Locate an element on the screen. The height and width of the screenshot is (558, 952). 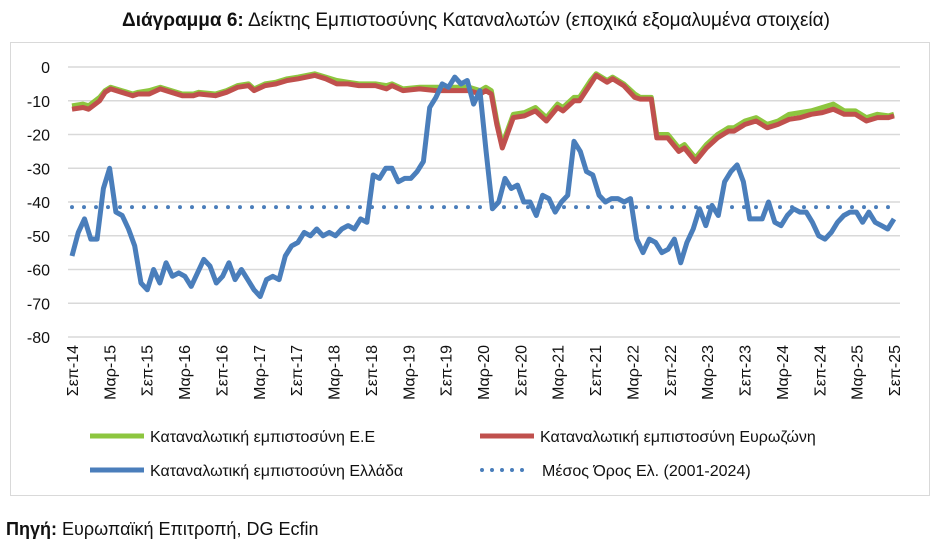
chart-title-number: Διάγραμμα 6: is located at coordinates (183, 20).